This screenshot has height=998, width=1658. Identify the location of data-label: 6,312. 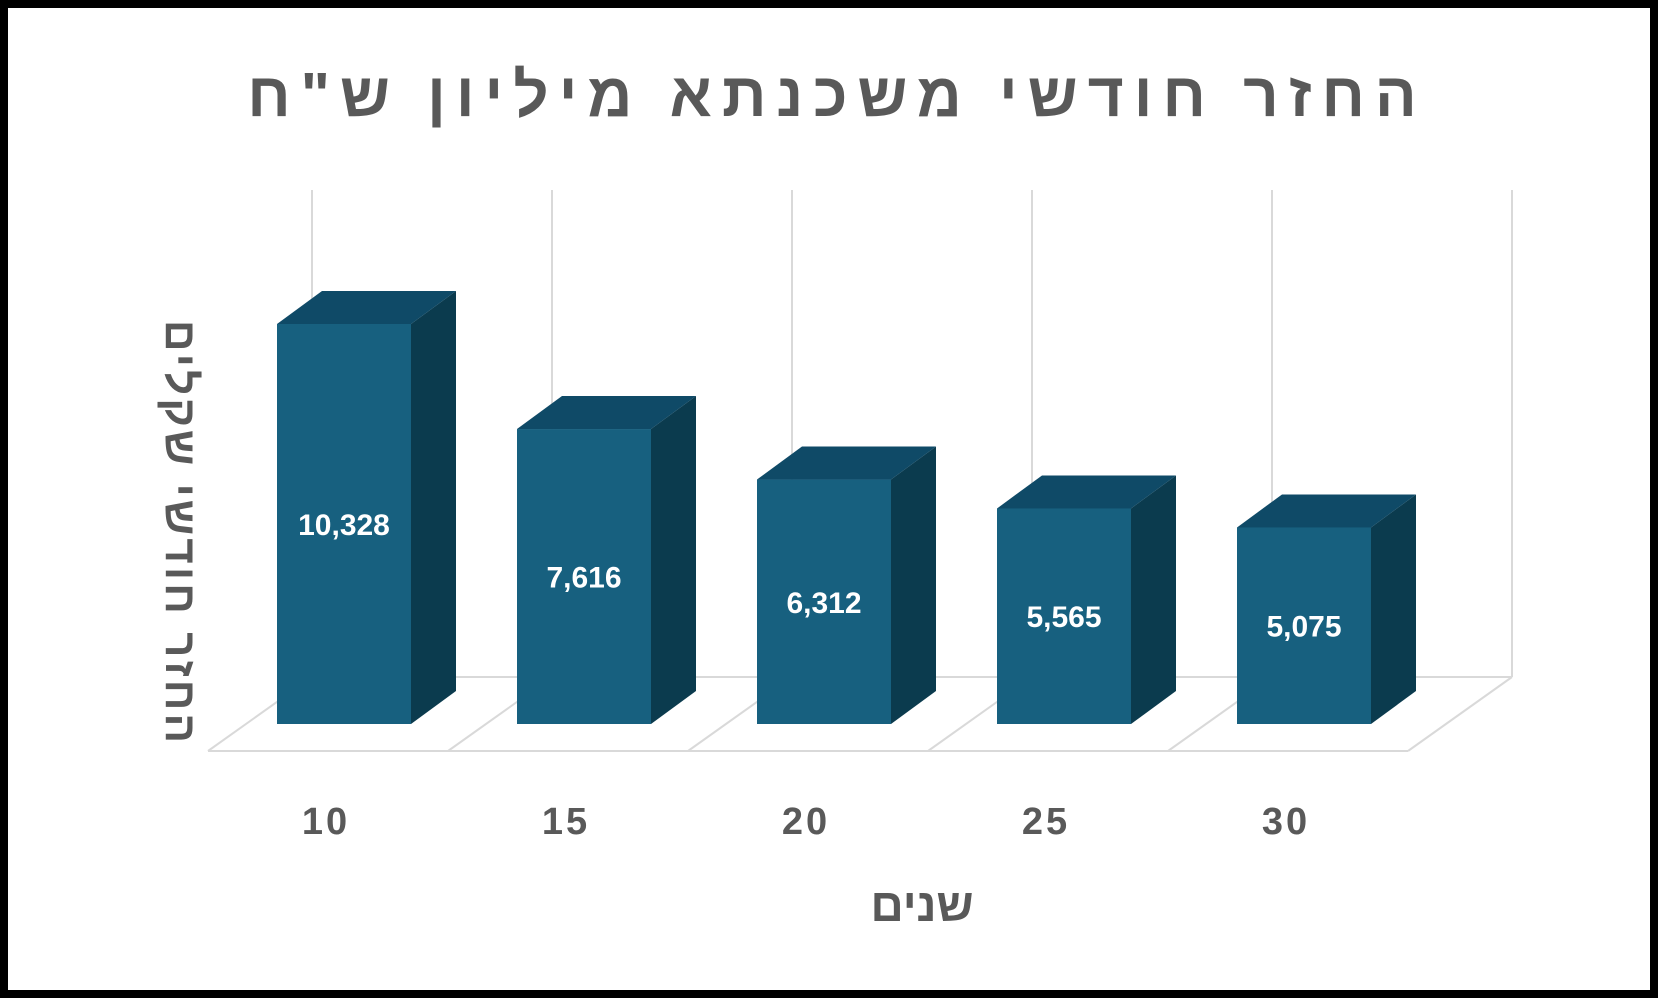
(823, 603).